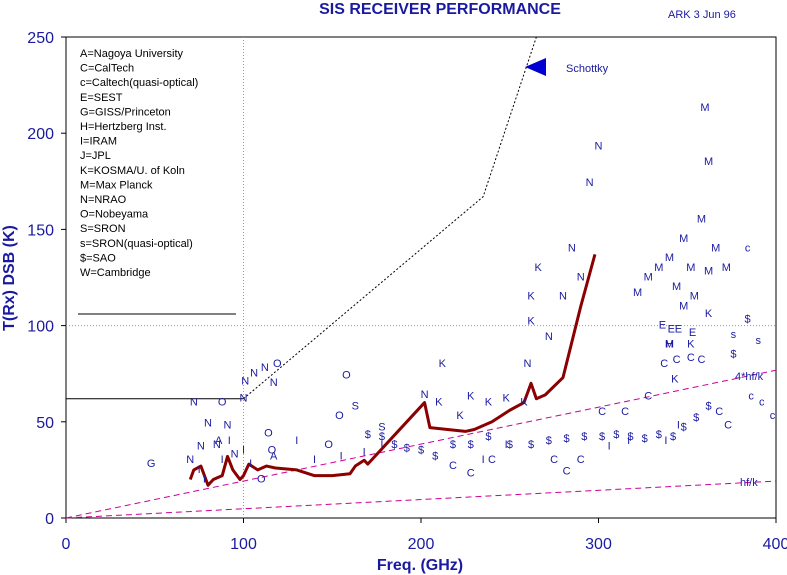 The height and width of the screenshot is (575, 787). I want to click on legend-entry: A=Nagoya University, so click(132, 54).